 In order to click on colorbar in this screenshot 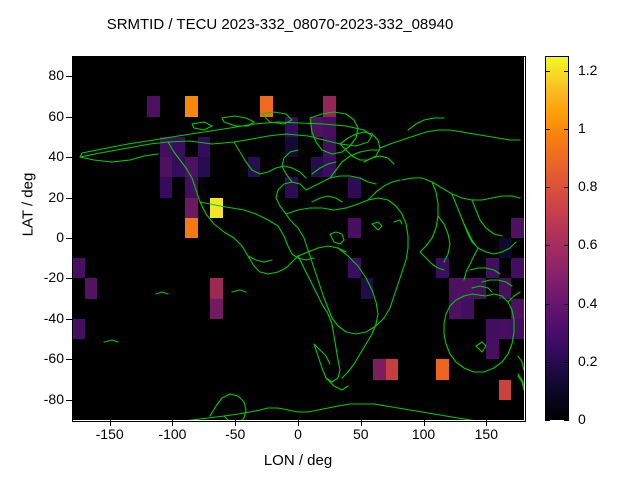, I will do `click(557, 238)`.